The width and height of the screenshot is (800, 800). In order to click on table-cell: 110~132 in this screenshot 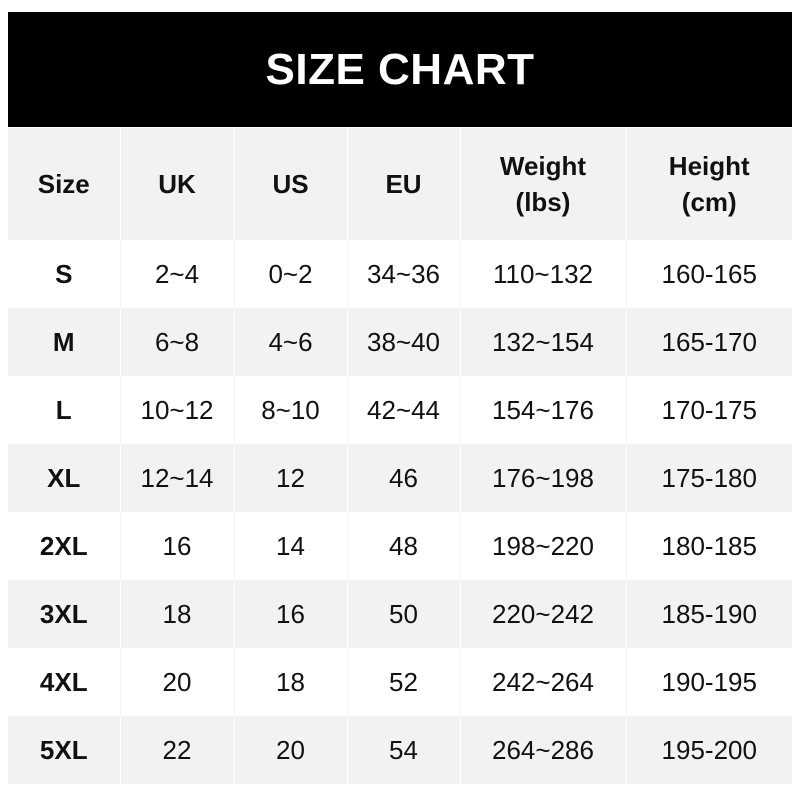, I will do `click(542, 274)`.